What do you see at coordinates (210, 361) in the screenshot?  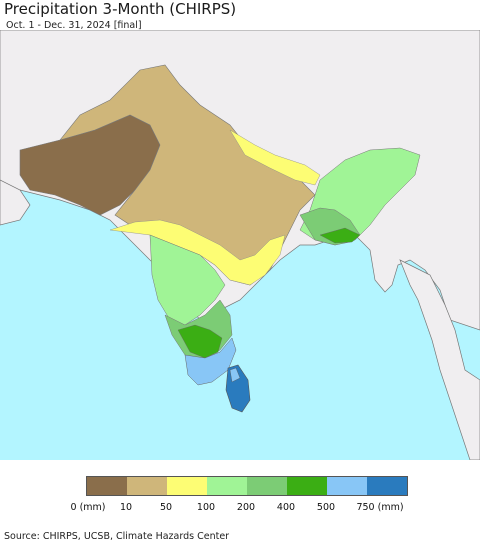 I see `region-lightblue-south` at bounding box center [210, 361].